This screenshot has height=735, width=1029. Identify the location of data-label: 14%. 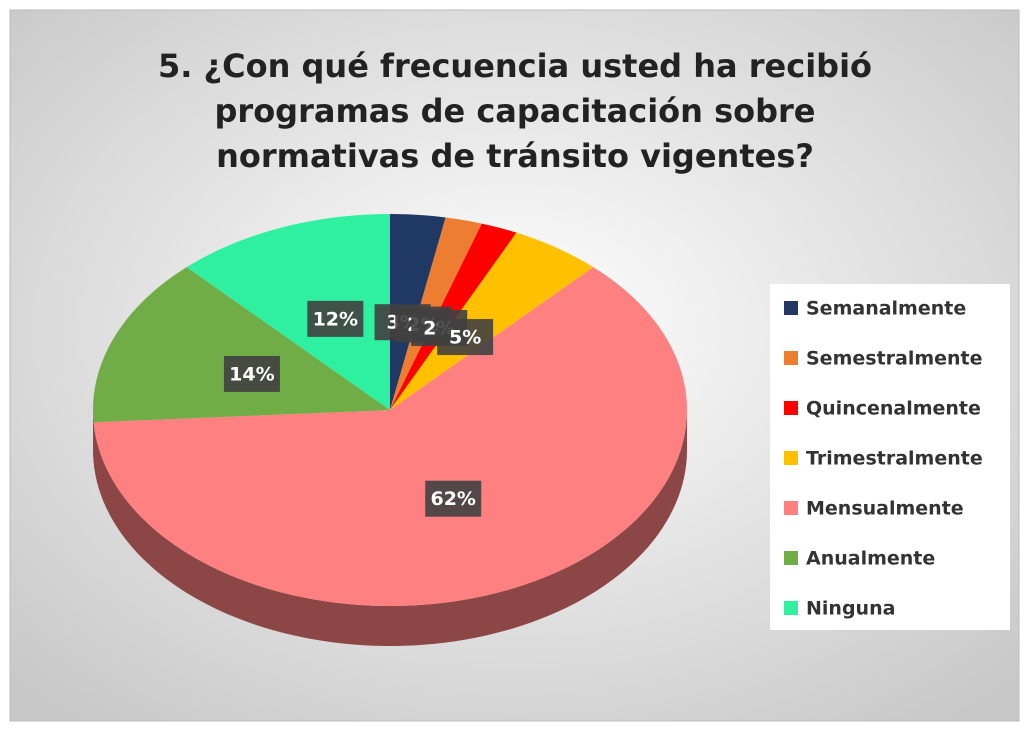
(251, 374).